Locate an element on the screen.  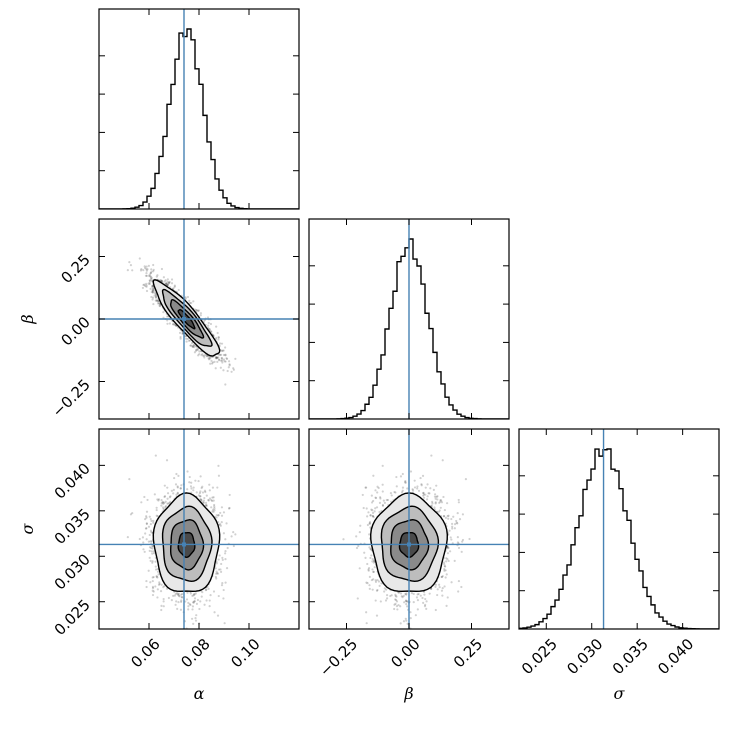
x-tick-label-alpha: 0.10 is located at coordinates (245, 653).